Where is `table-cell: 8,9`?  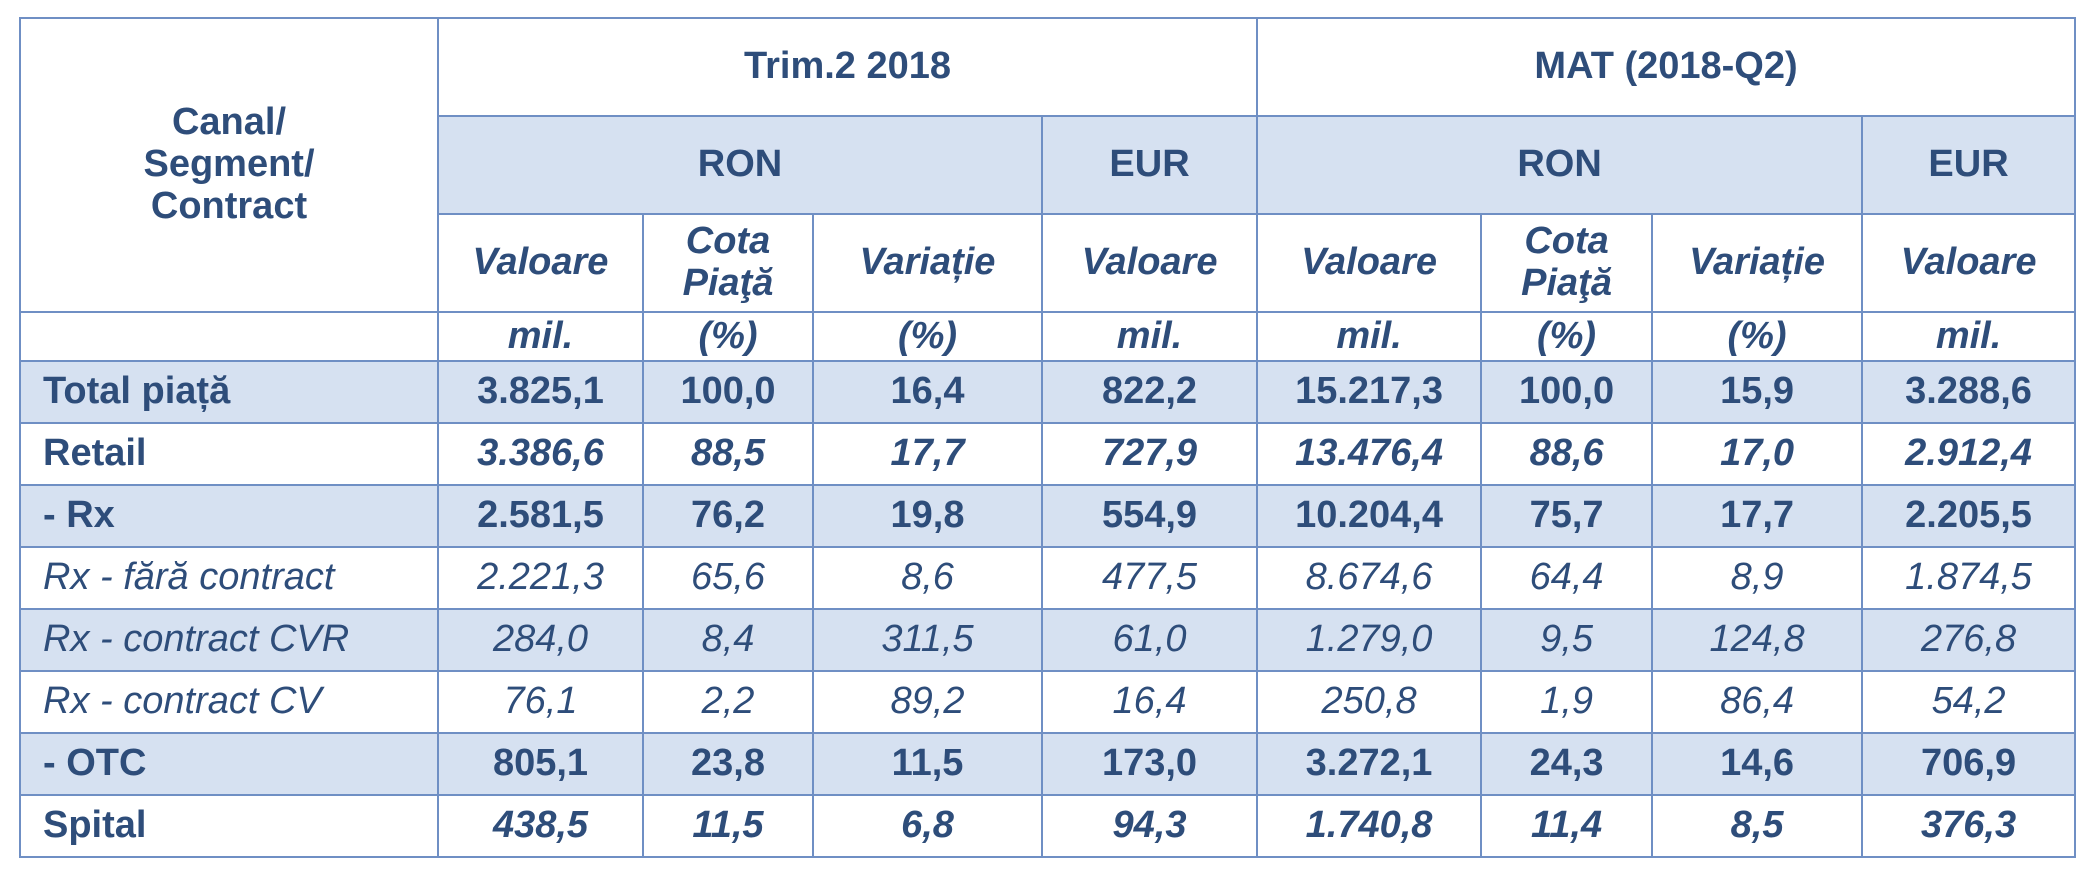
table-cell: 8,9 is located at coordinates (1757, 578).